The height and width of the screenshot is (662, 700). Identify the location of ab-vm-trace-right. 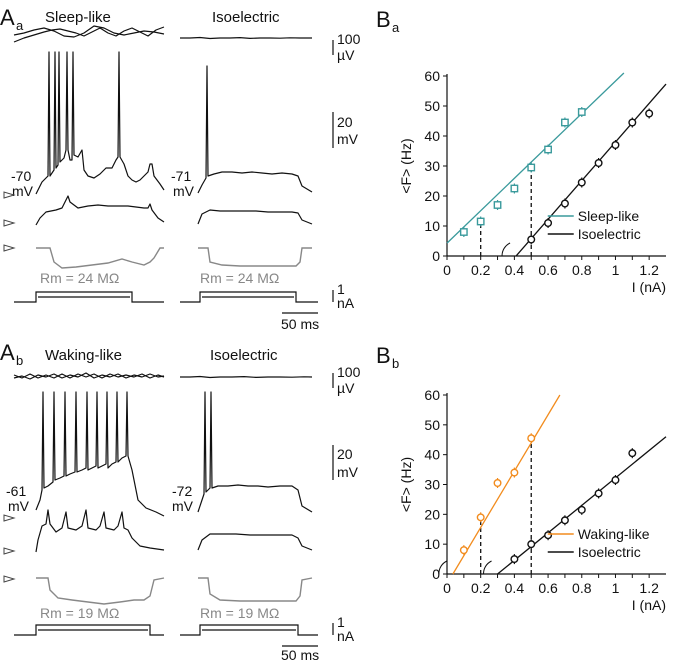
(255, 452).